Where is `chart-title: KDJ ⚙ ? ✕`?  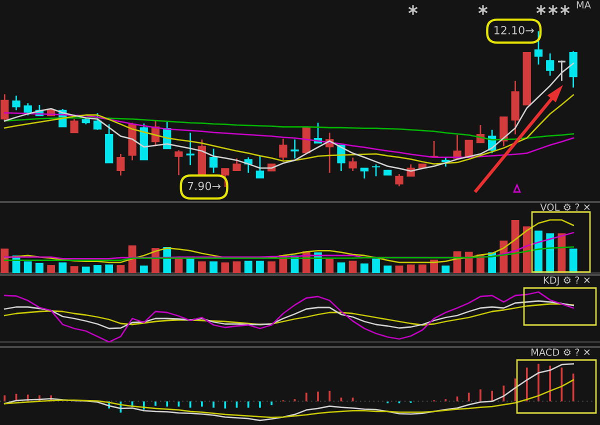 chart-title: KDJ ⚙ ? ✕ is located at coordinates (567, 281).